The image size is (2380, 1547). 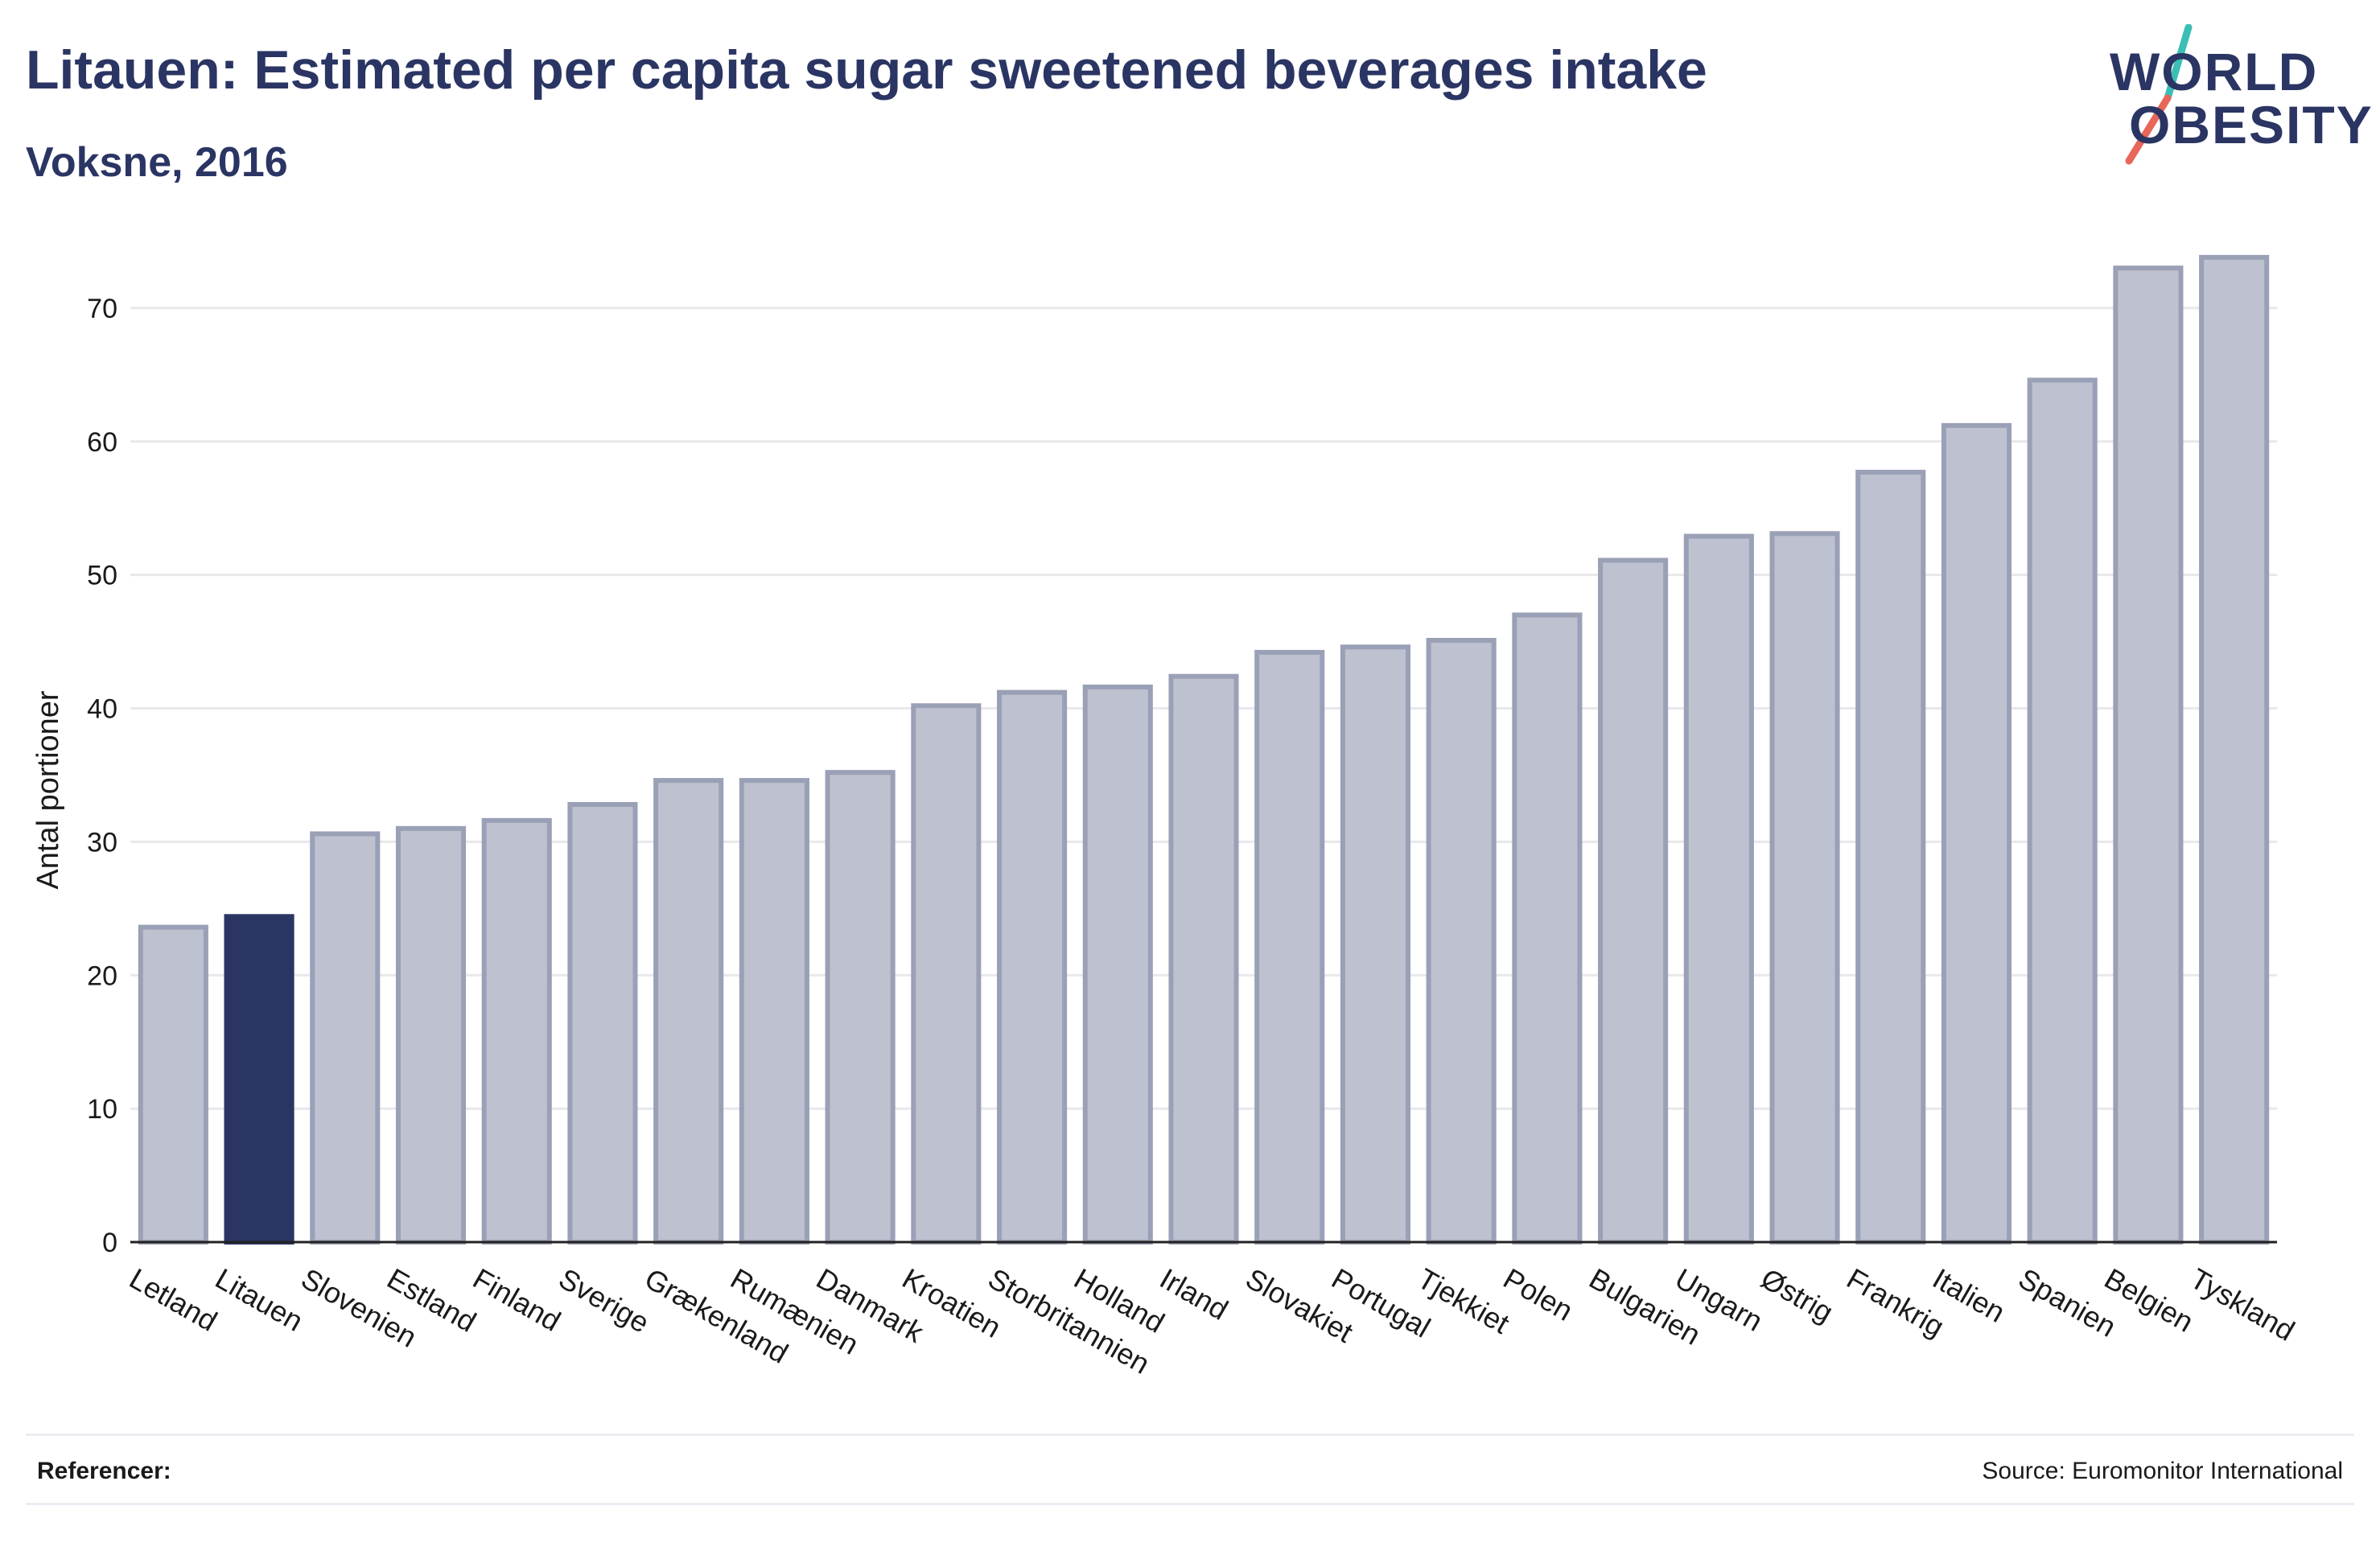 What do you see at coordinates (102, 709) in the screenshot?
I see `y-tick-label: 40` at bounding box center [102, 709].